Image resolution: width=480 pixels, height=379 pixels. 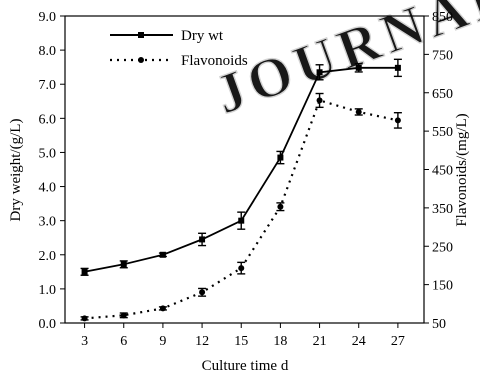 What do you see at coordinates (48, 188) in the screenshot?
I see `left-y-tick-label: 4.0` at bounding box center [48, 188].